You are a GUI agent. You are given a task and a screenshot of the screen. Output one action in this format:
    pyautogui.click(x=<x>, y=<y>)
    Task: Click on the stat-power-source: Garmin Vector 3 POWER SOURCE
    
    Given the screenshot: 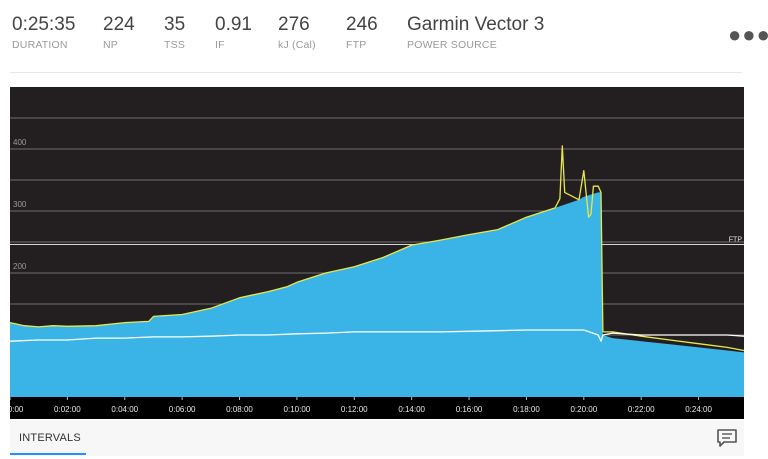 What is the action you would take?
    pyautogui.click(x=475, y=32)
    